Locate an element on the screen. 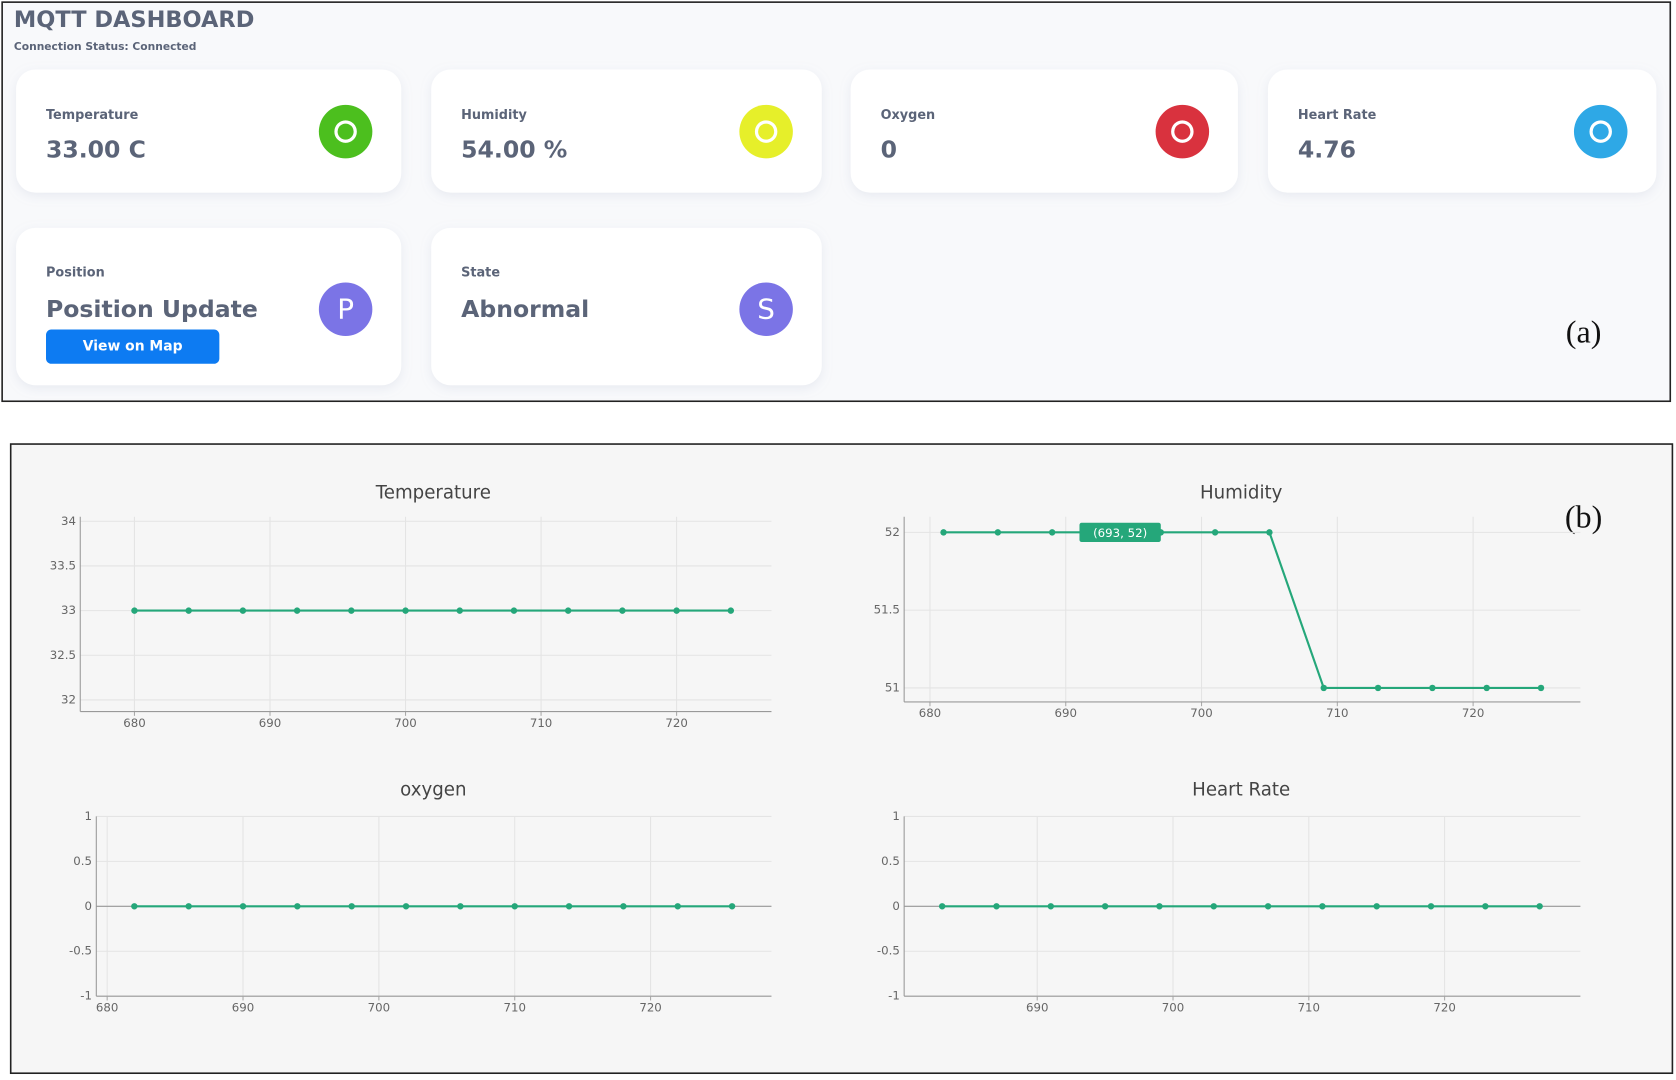  dashboard-title: MQTT DASHBOARD is located at coordinates (134, 20).